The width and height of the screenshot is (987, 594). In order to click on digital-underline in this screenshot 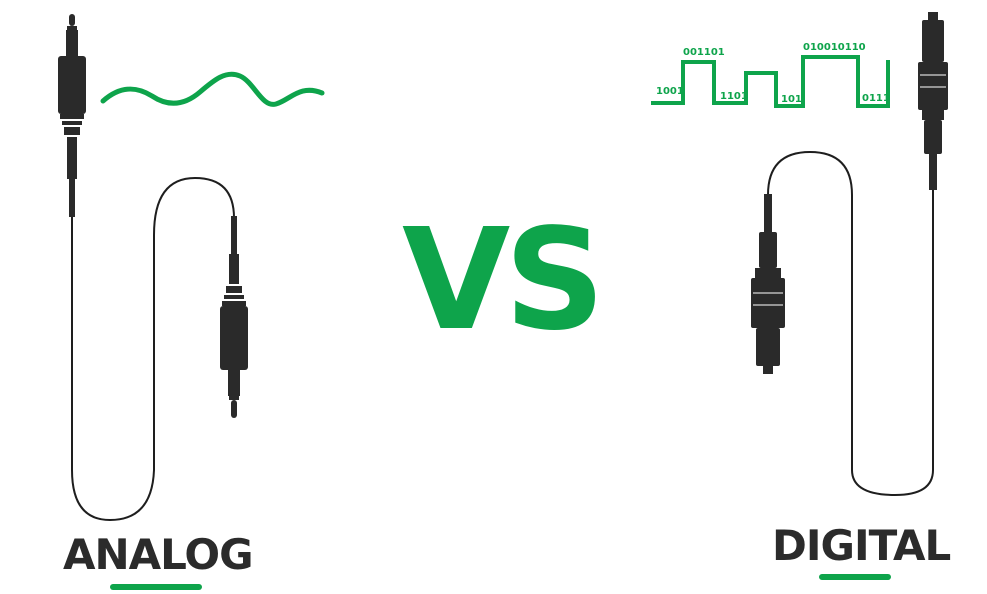, I will do `click(855, 577)`.